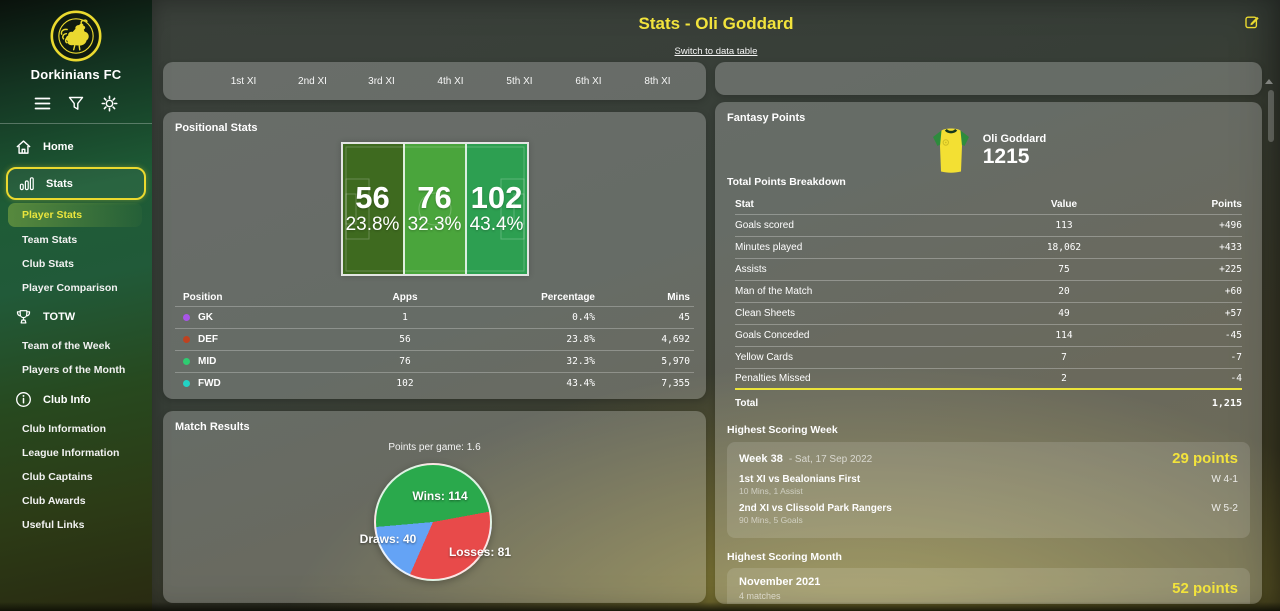 The image size is (1280, 611). What do you see at coordinates (1230, 225) in the screenshot?
I see `stat-points: +496` at bounding box center [1230, 225].